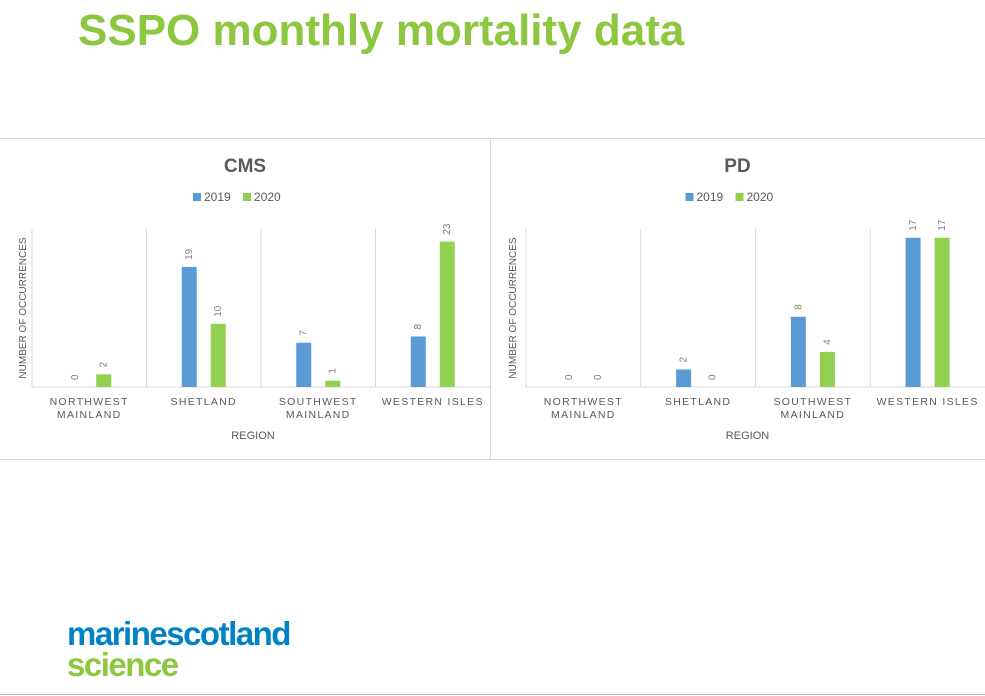 Image resolution: width=985 pixels, height=696 pixels. Describe the element at coordinates (513, 307) in the screenshot. I see `pd-y-axis-label: NUMBER OF OCCURRENCES` at that location.